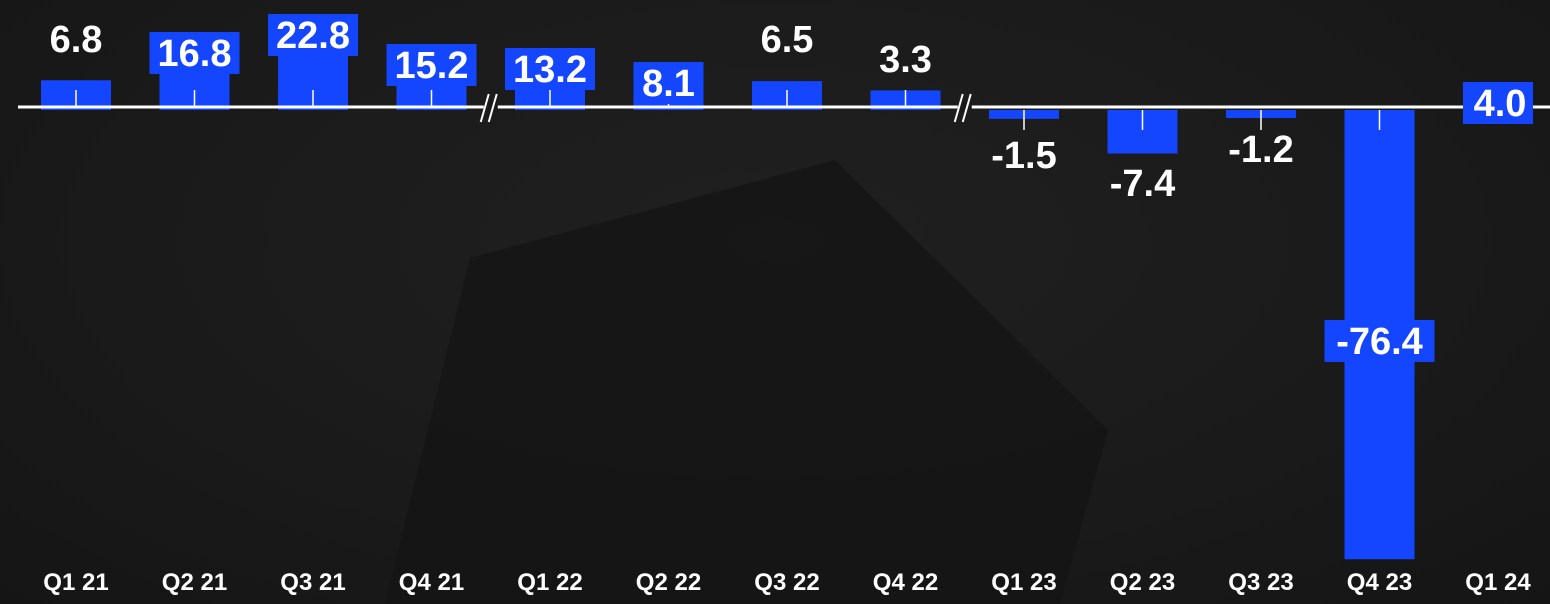  I want to click on value-label-q1-21: 6.8, so click(76, 40).